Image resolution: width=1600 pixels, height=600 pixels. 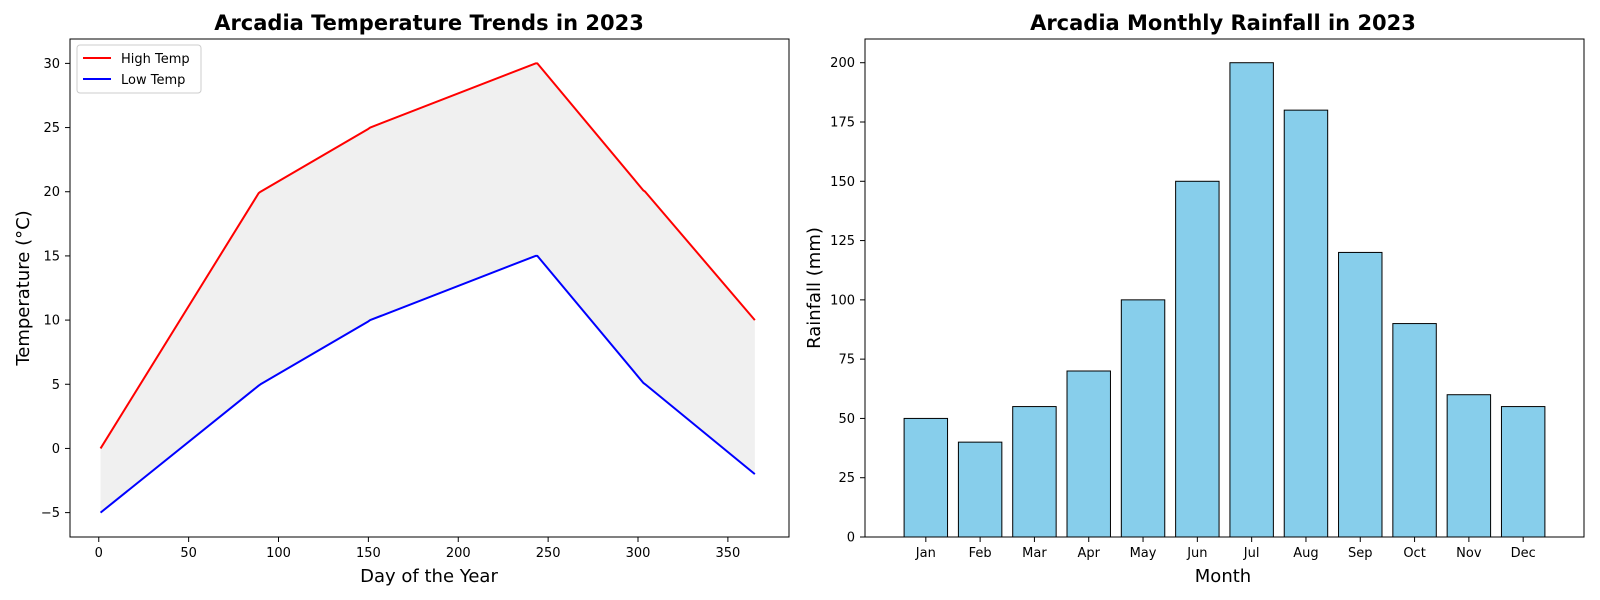 I want to click on y-tick-label: 10, so click(x=51, y=321).